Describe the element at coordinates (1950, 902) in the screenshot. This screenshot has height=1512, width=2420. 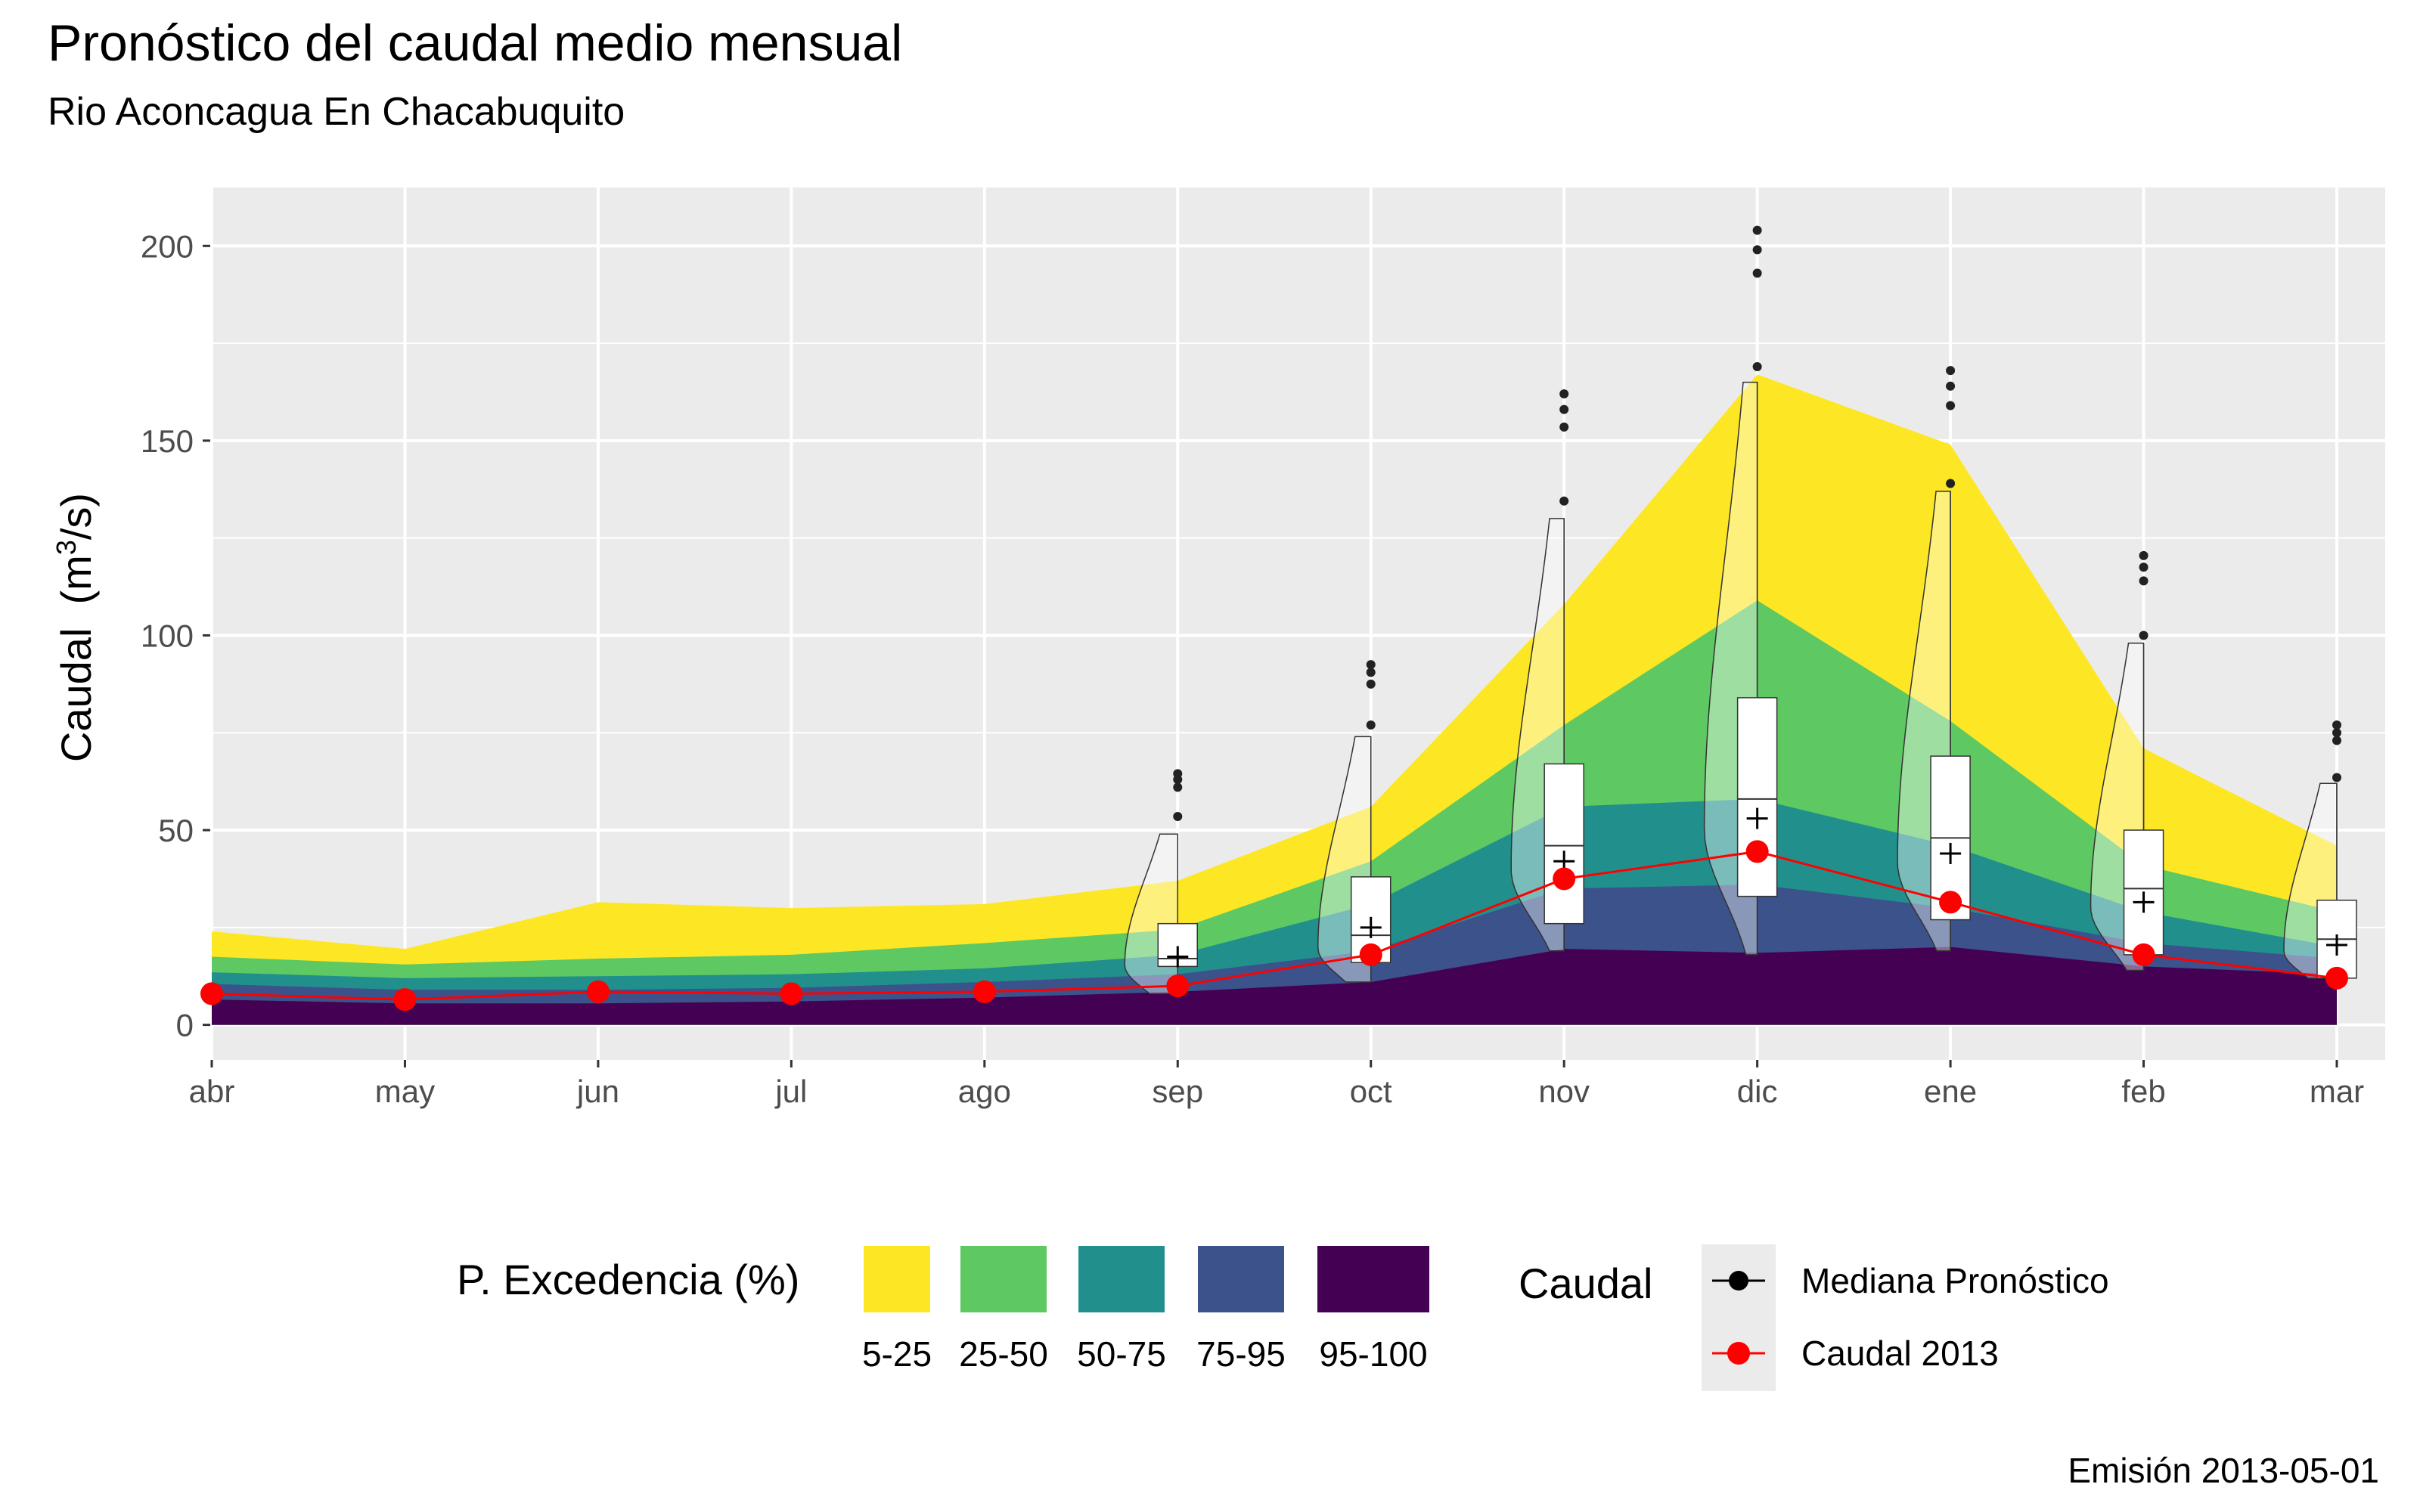
I see `point-caudal-2013-ene` at that location.